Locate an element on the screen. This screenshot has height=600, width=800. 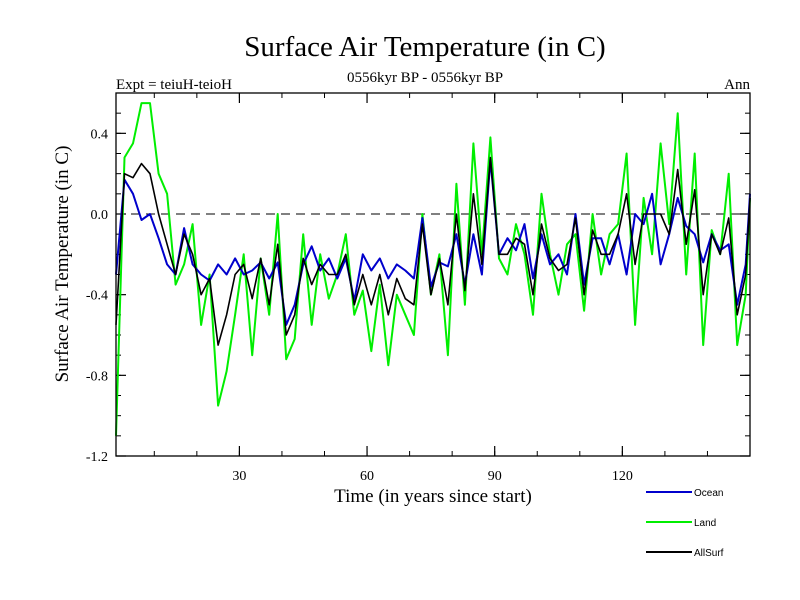
y-axis-label: Surface Air Temperature (in C) is located at coordinates (62, 264).